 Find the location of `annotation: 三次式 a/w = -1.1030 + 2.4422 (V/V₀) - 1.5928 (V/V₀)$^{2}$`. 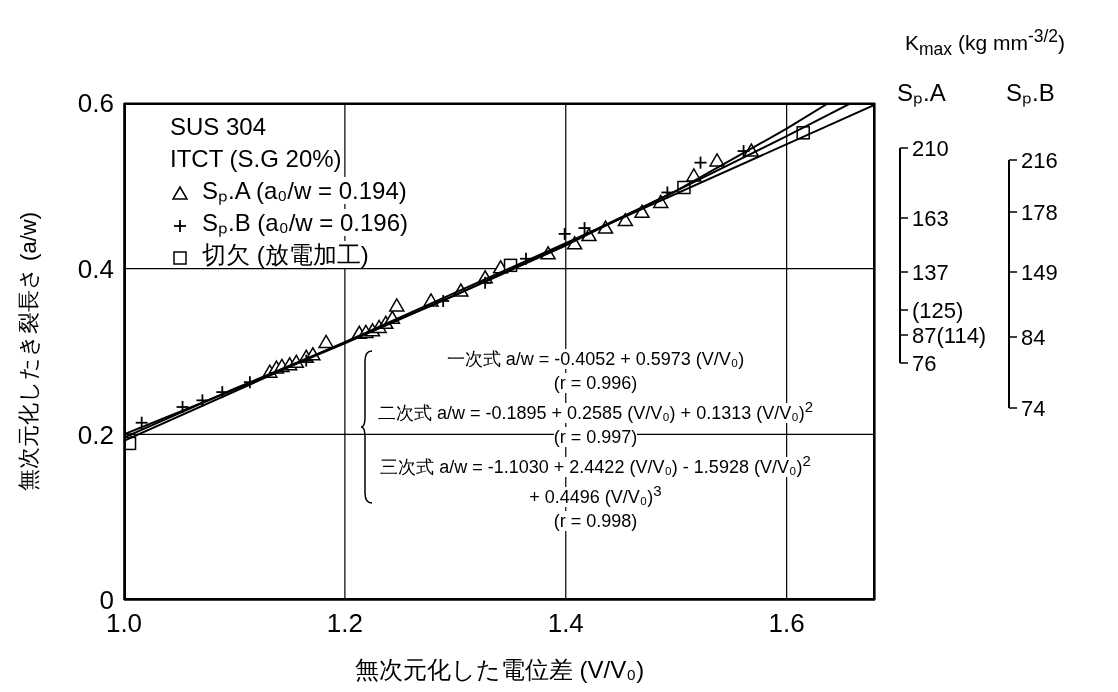

annotation: 三次式 a/w = -1.1030 + 2.4422 (V/V₀) - 1.5928 (V/V₀)$^{2}$ is located at coordinates (595, 464).